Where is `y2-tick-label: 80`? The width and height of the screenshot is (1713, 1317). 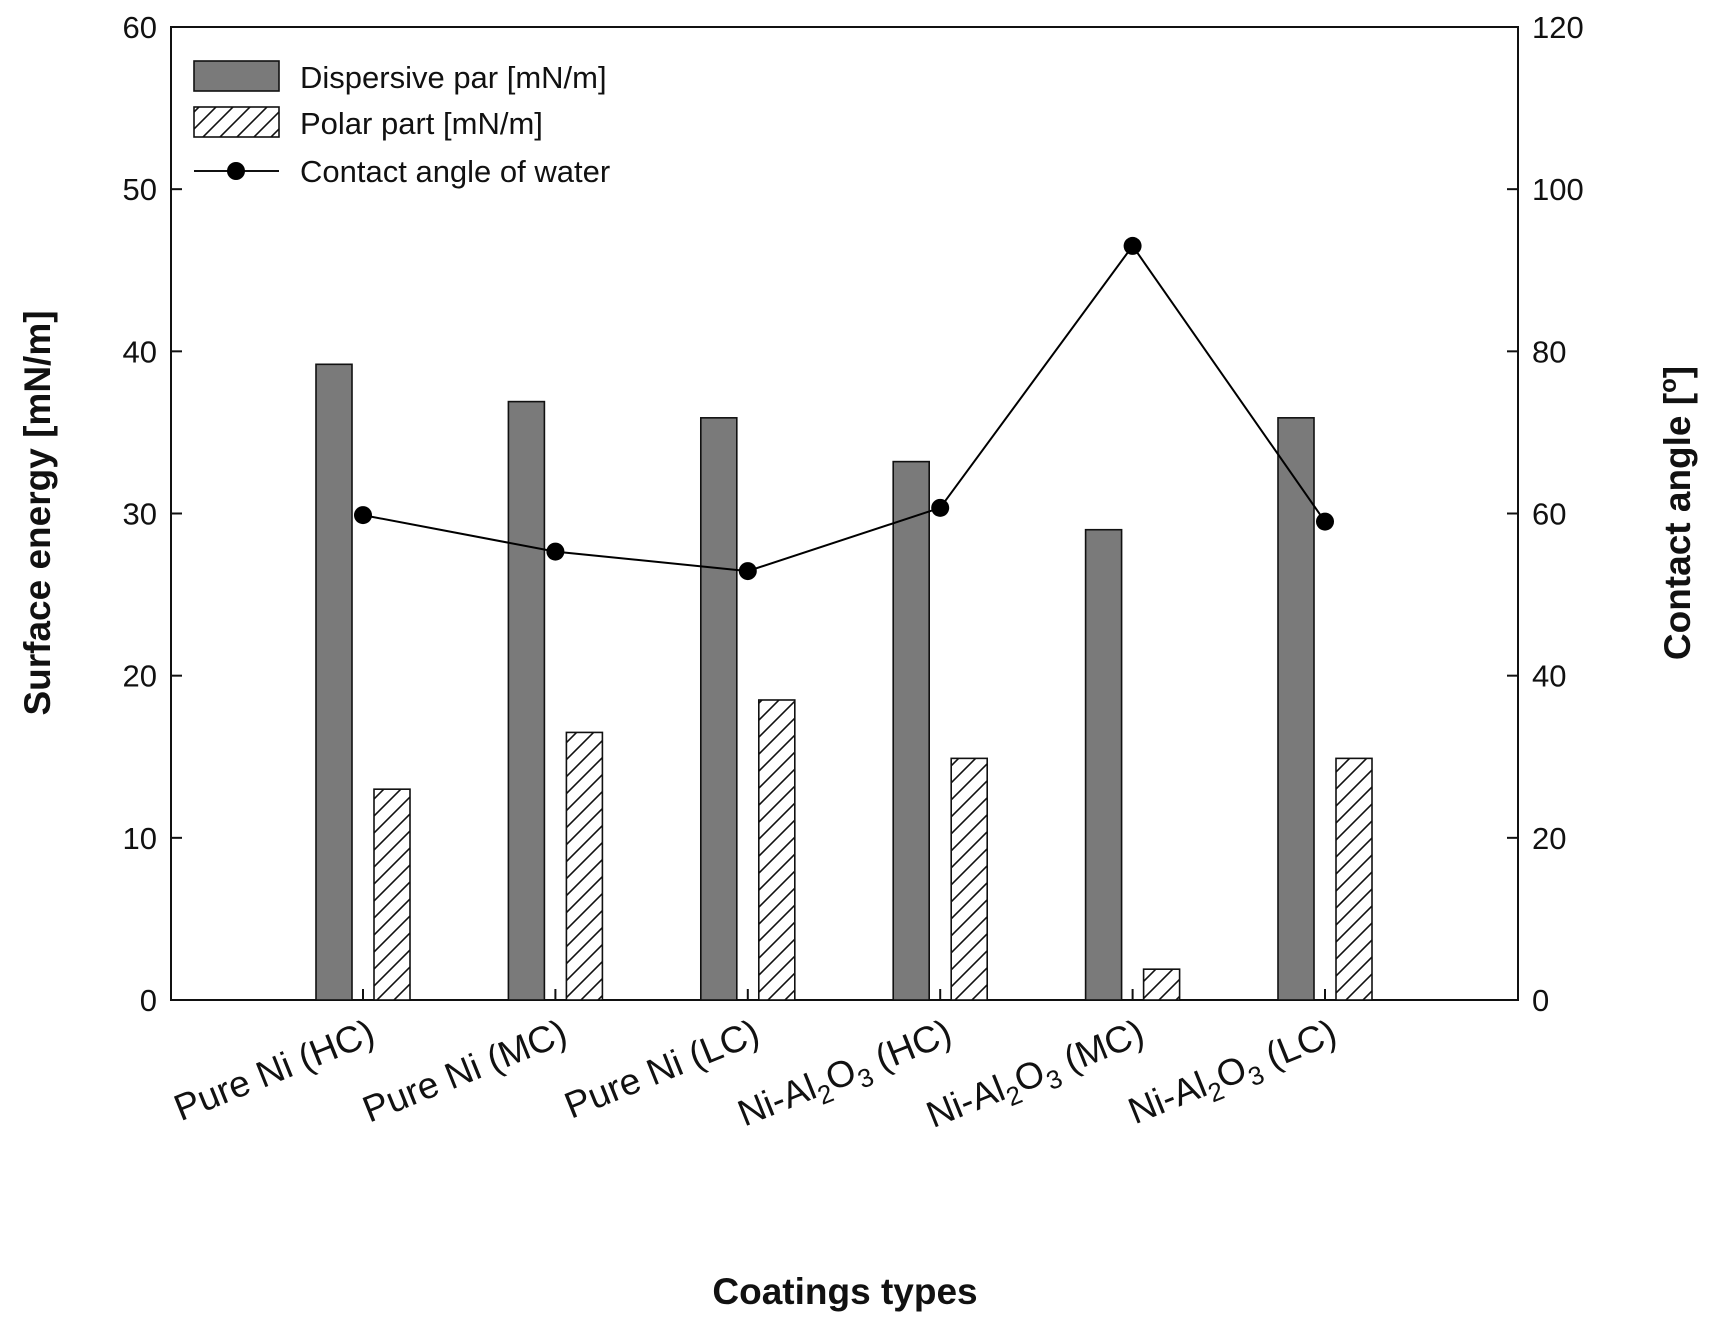
y2-tick-label: 80 is located at coordinates (1549, 351).